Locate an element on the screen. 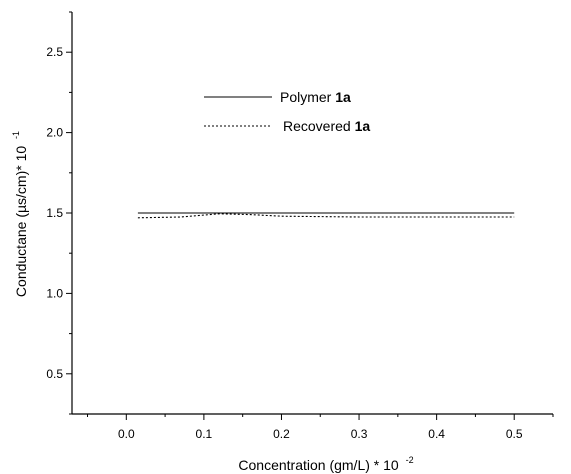 This screenshot has height=474, width=571. x-axis-title-exponent: -2 is located at coordinates (410, 460).